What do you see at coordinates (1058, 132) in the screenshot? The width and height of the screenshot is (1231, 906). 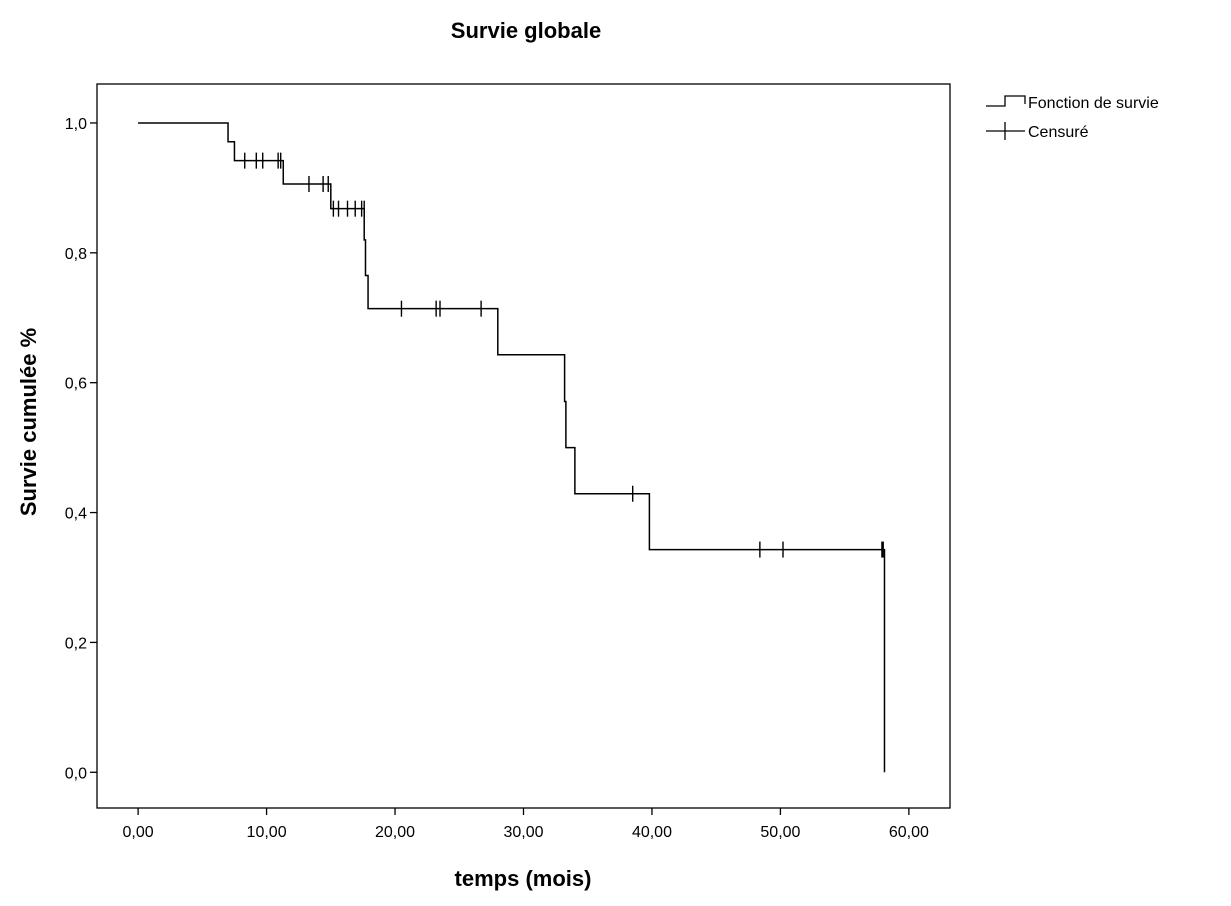 I see `legend-label-censored: Censuré` at bounding box center [1058, 132].